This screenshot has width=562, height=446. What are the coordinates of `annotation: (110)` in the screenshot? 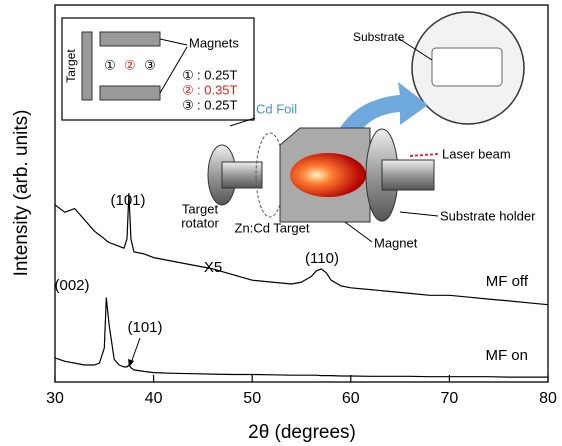 It's located at (322, 258).